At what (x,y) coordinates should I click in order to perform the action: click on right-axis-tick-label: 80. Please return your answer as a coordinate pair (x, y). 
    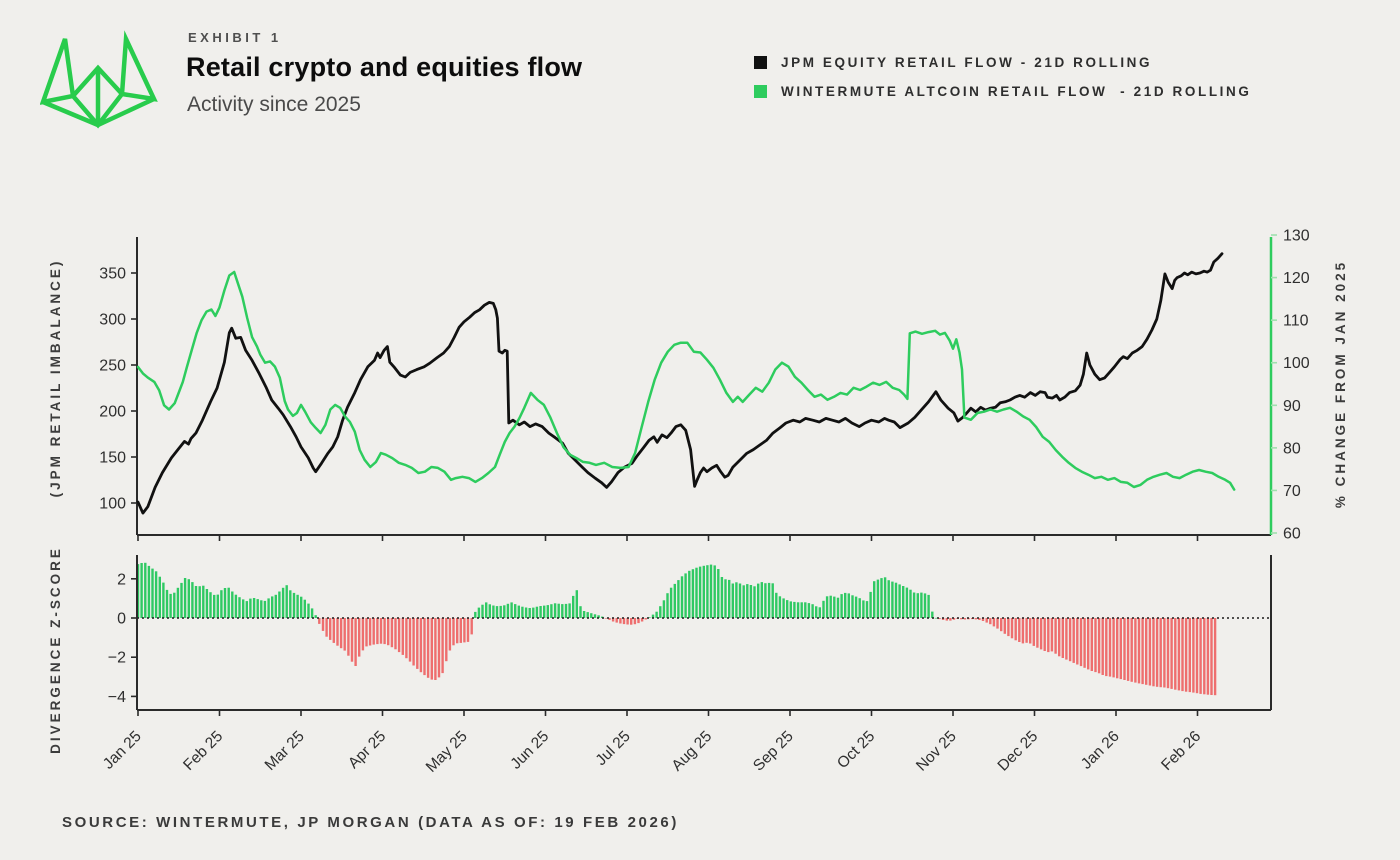
    Looking at the image, I should click on (1292, 448).